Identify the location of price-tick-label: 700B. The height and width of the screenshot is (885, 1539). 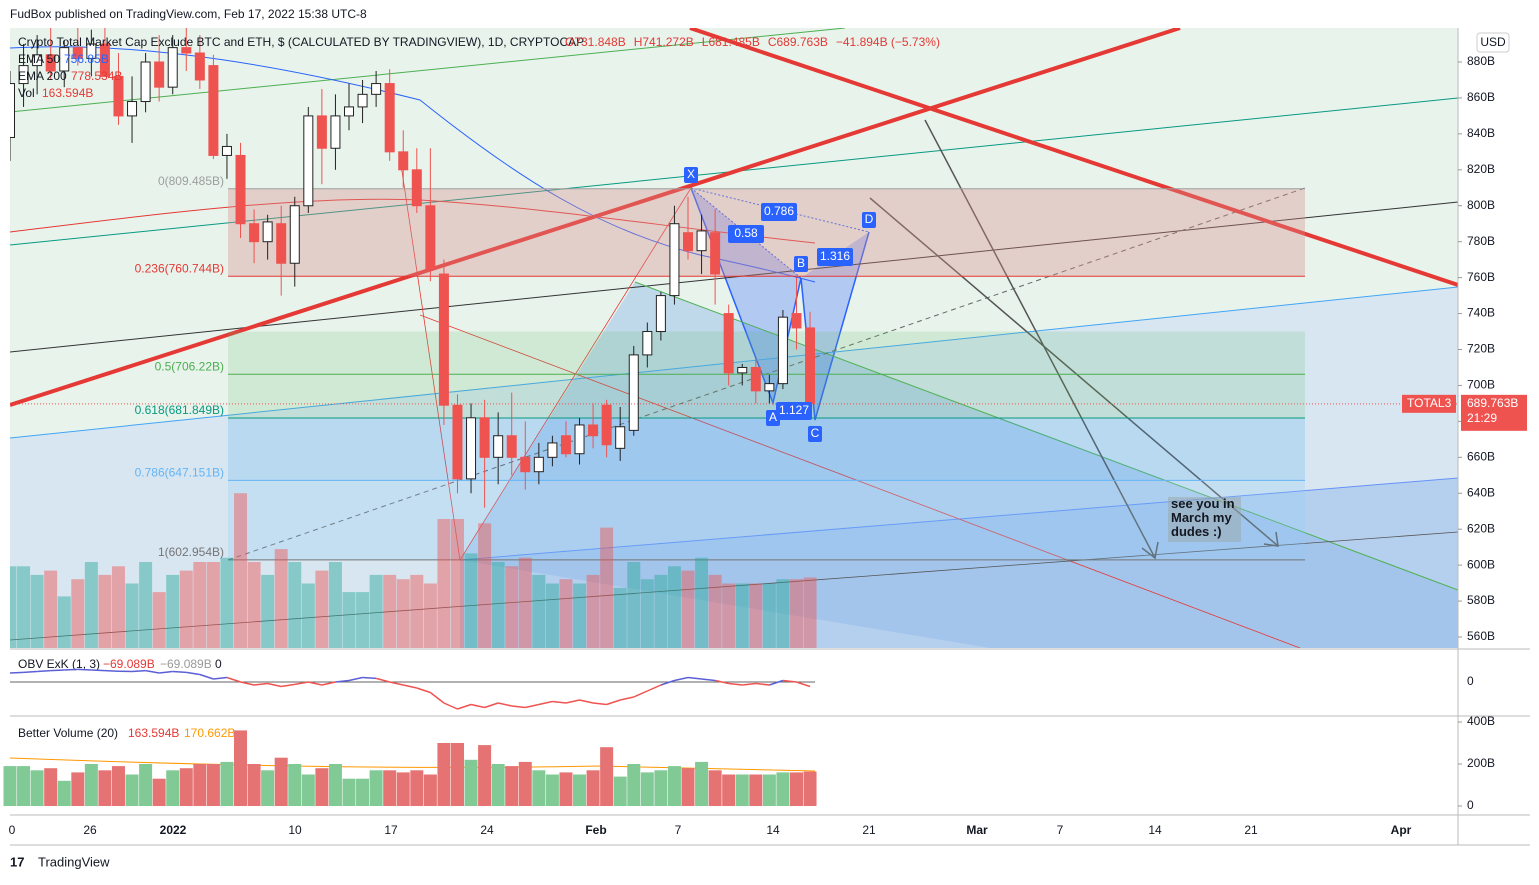
(1481, 385).